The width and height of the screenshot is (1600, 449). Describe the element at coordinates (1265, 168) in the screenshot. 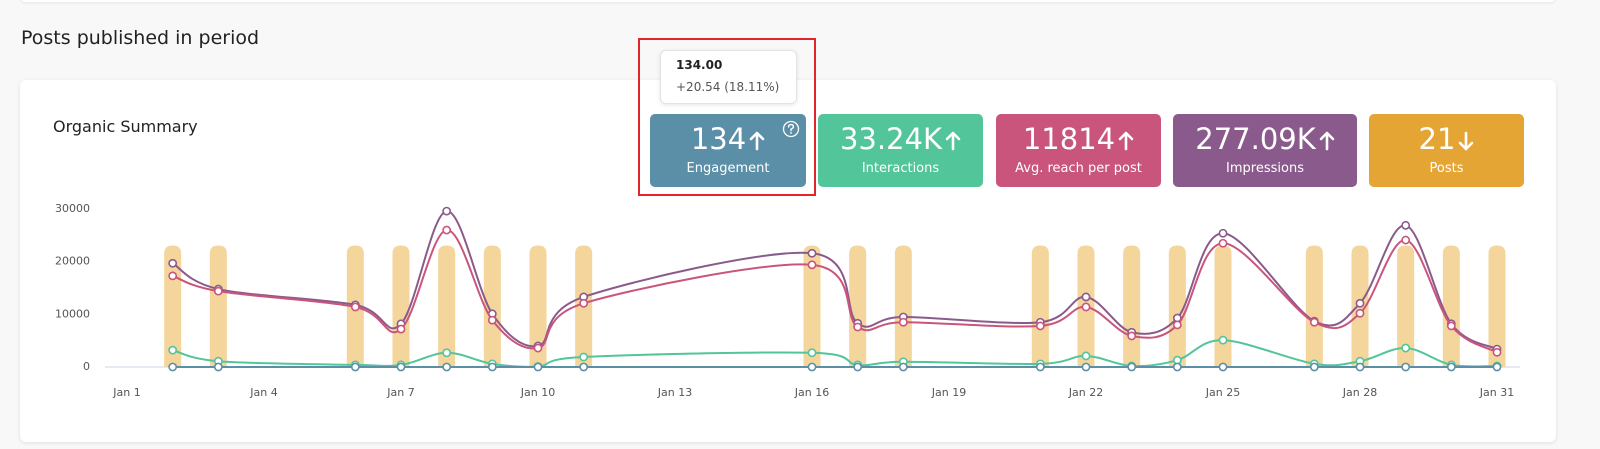

I see `kpi-label: Impressions` at that location.